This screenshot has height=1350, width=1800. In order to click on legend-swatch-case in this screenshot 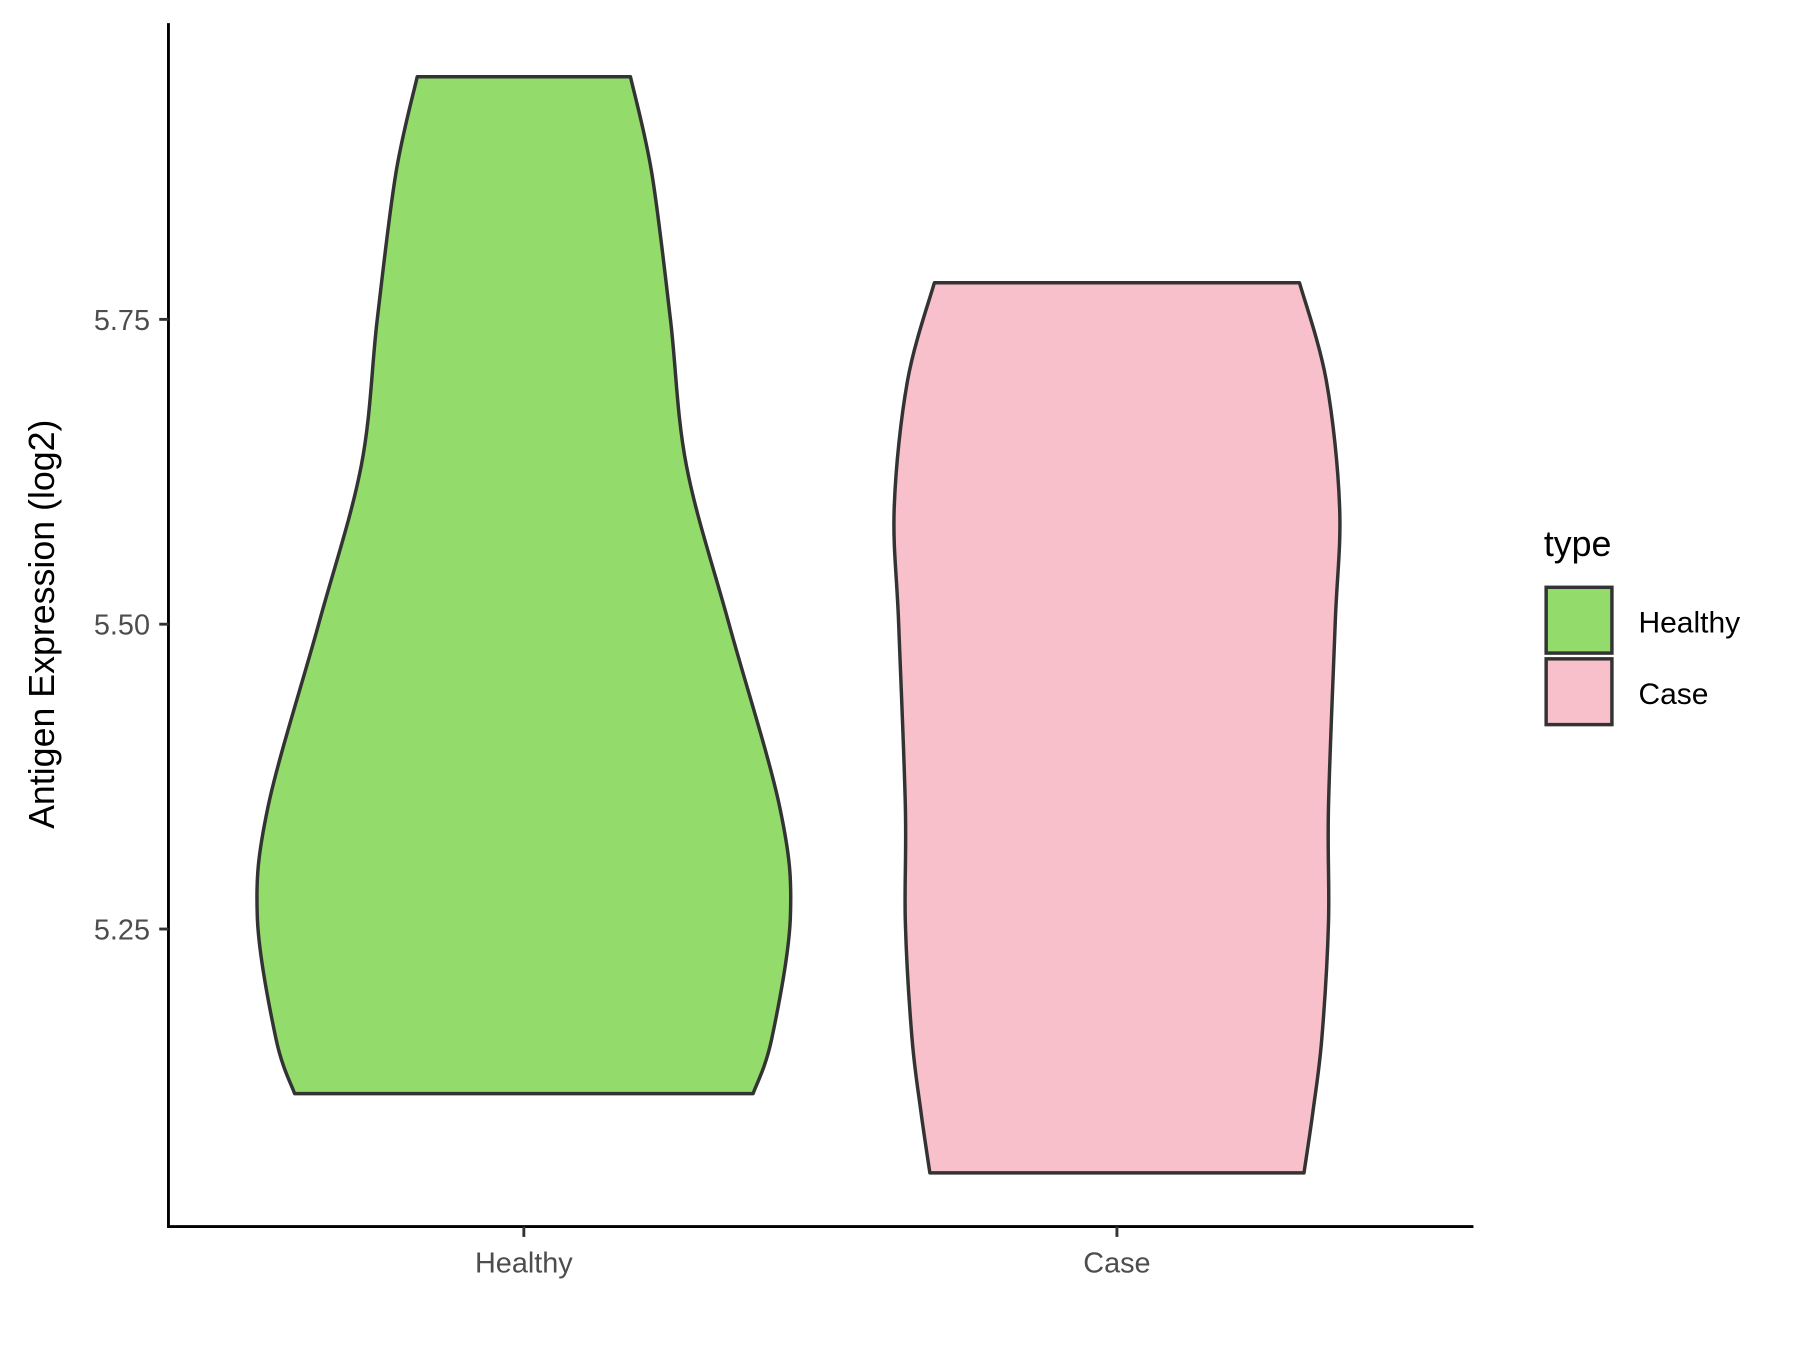, I will do `click(1579, 692)`.